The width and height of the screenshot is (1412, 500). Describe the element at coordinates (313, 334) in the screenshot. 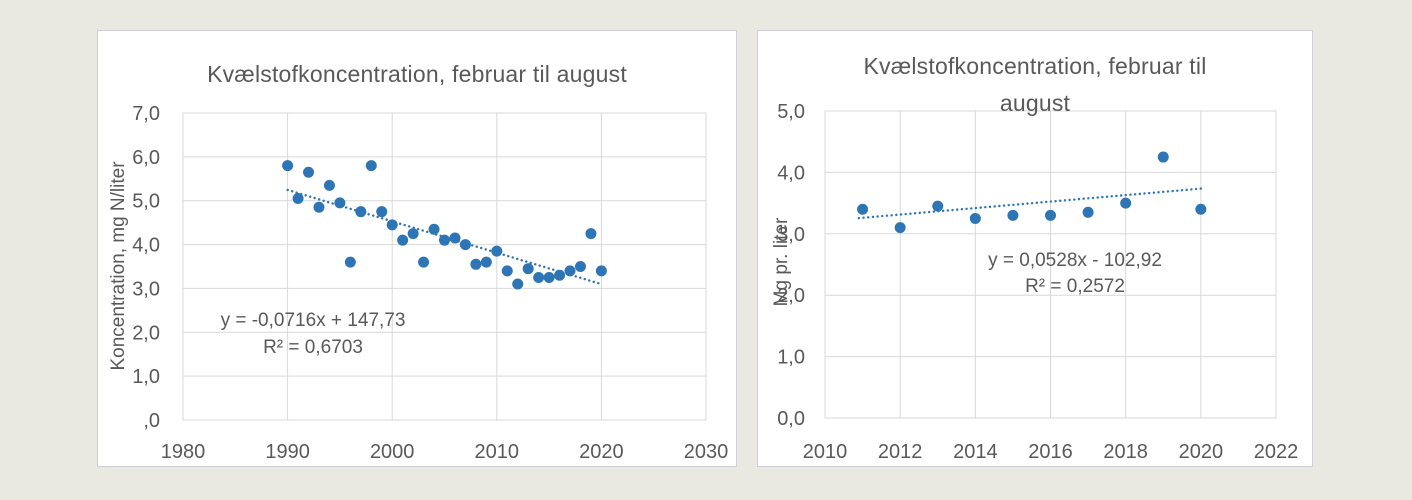

I see `trendline-label-left: y = -0,0716x + 147,73 R² = 0,6703` at that location.